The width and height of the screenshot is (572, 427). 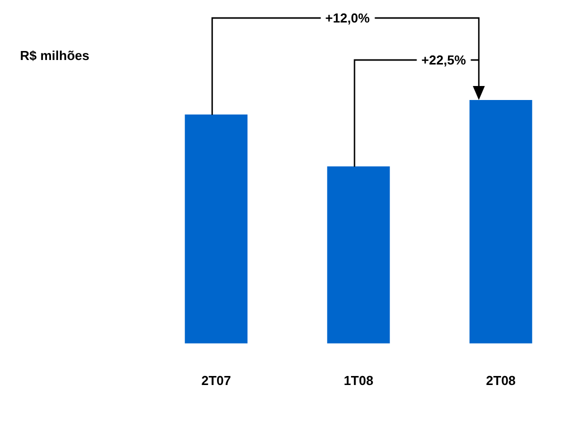 I want to click on text: R$ milhões, so click(x=55, y=55).